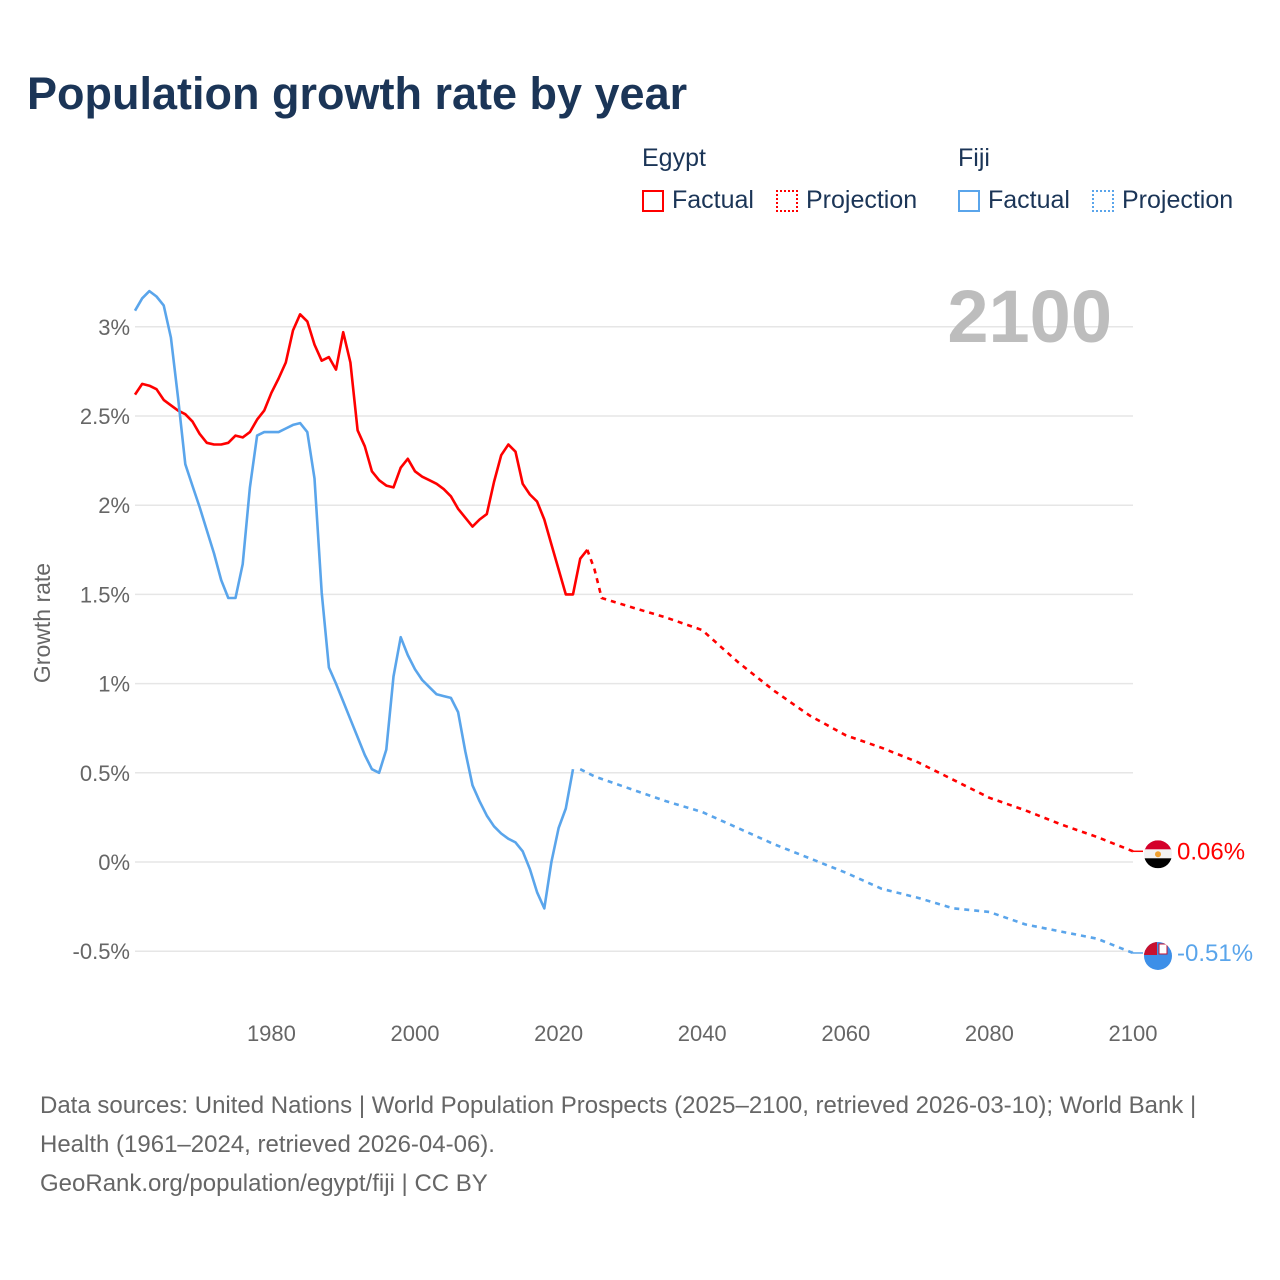 The height and width of the screenshot is (1280, 1280). Describe the element at coordinates (1158, 955) in the screenshot. I see `fiji-flag-icon` at that location.